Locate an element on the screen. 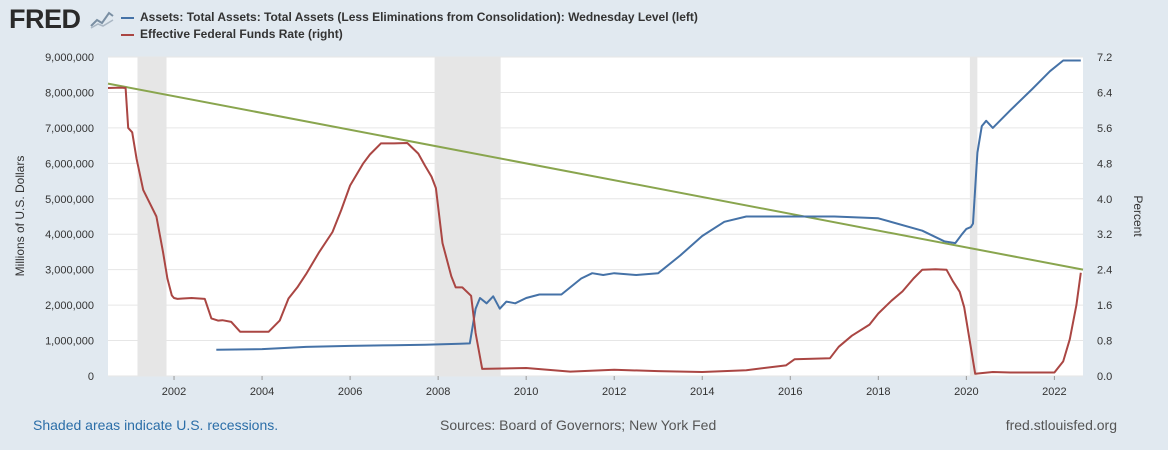 This screenshot has width=1168, height=450. recession-note-link: Shaded areas indicate U.S. recessions. is located at coordinates (156, 425).